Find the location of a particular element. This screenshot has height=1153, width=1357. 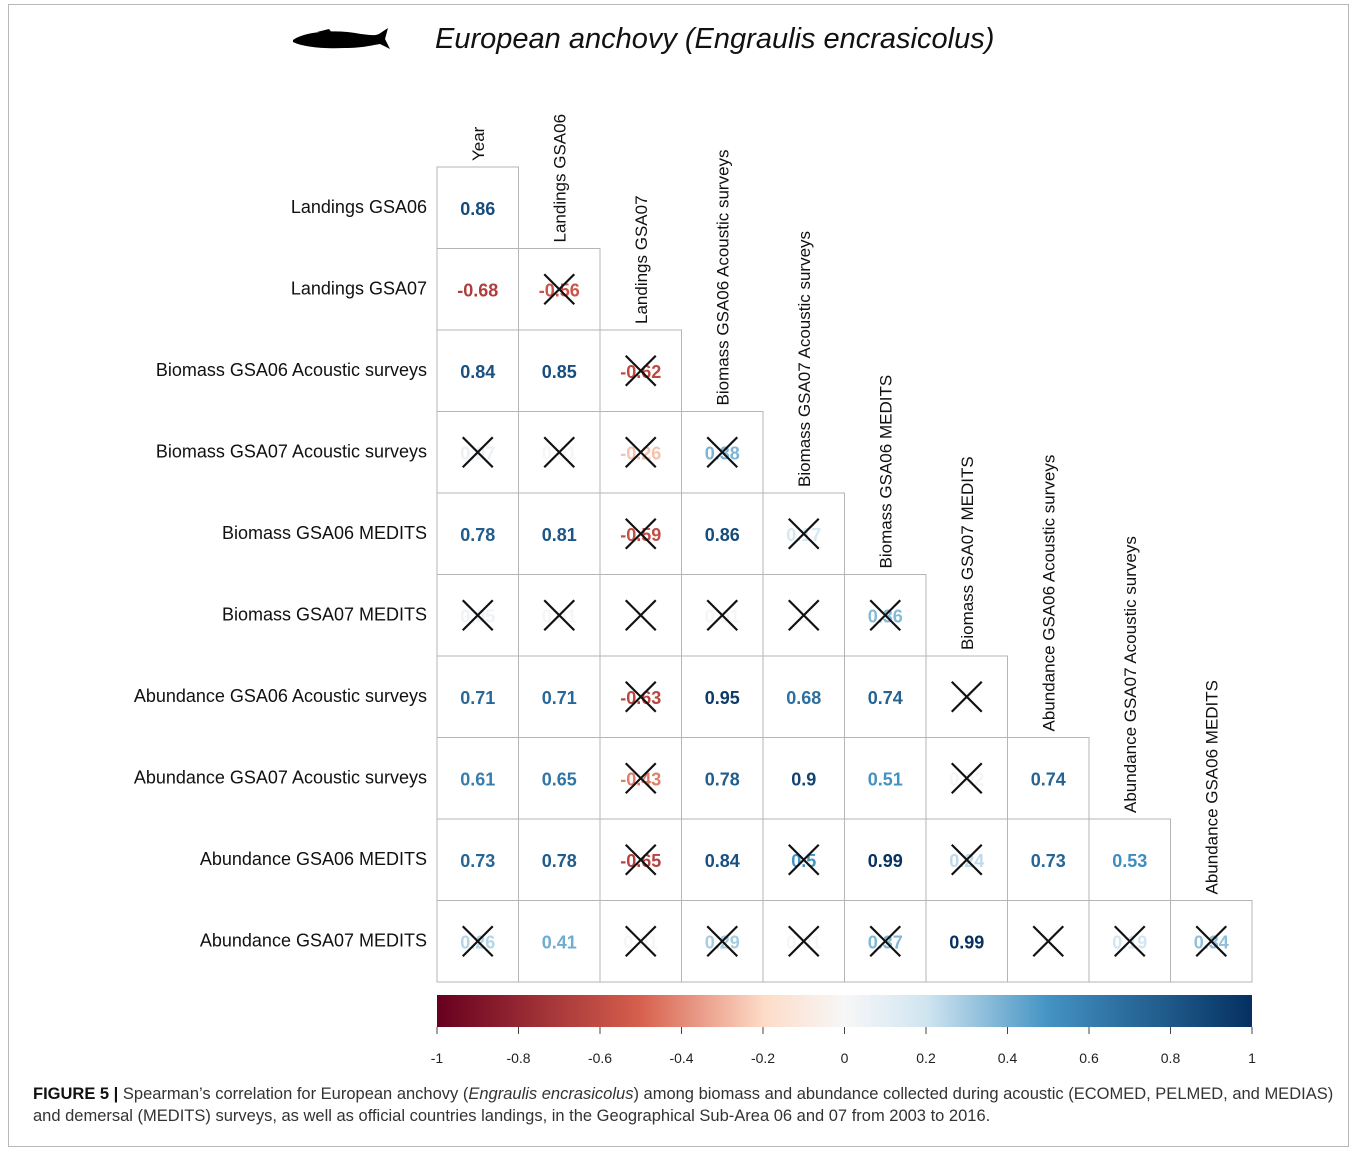

column-label: Biomass GSA07 MEDITS is located at coordinates (967, 553).